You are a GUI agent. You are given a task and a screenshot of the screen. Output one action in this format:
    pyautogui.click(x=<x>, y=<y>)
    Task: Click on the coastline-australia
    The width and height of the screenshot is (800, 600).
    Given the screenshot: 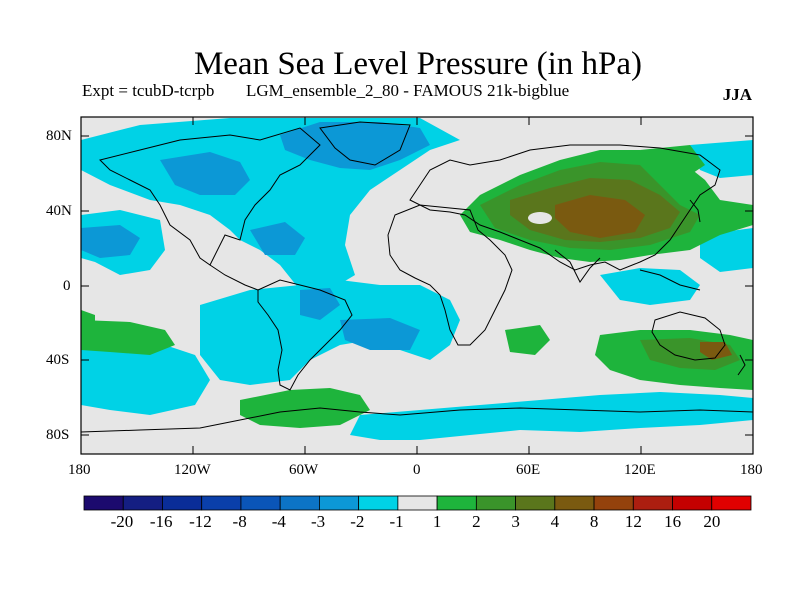 What is the action you would take?
    pyautogui.click(x=688, y=336)
    